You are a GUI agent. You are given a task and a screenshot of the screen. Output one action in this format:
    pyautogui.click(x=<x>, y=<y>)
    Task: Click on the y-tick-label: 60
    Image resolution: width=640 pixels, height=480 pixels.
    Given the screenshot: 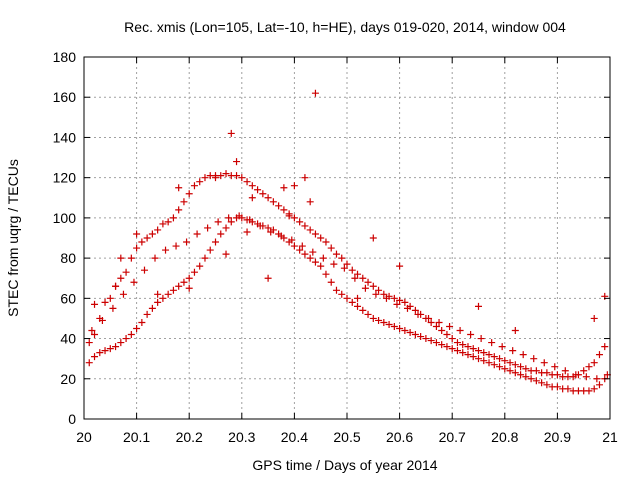 What is the action you would take?
    pyautogui.click(x=68, y=298)
    